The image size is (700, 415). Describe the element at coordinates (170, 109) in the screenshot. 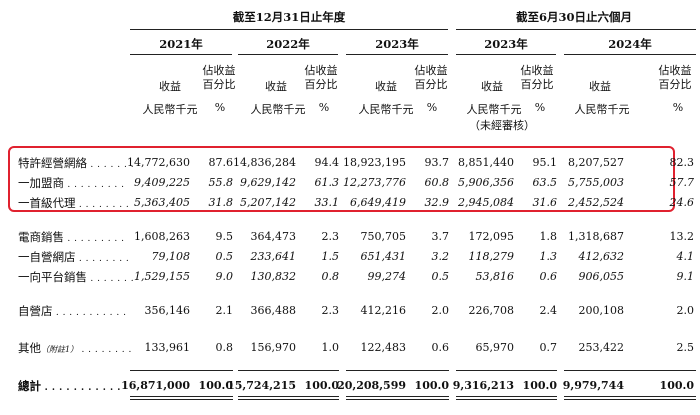

I see `unit-rmb-2021: 人民幣千元` at that location.